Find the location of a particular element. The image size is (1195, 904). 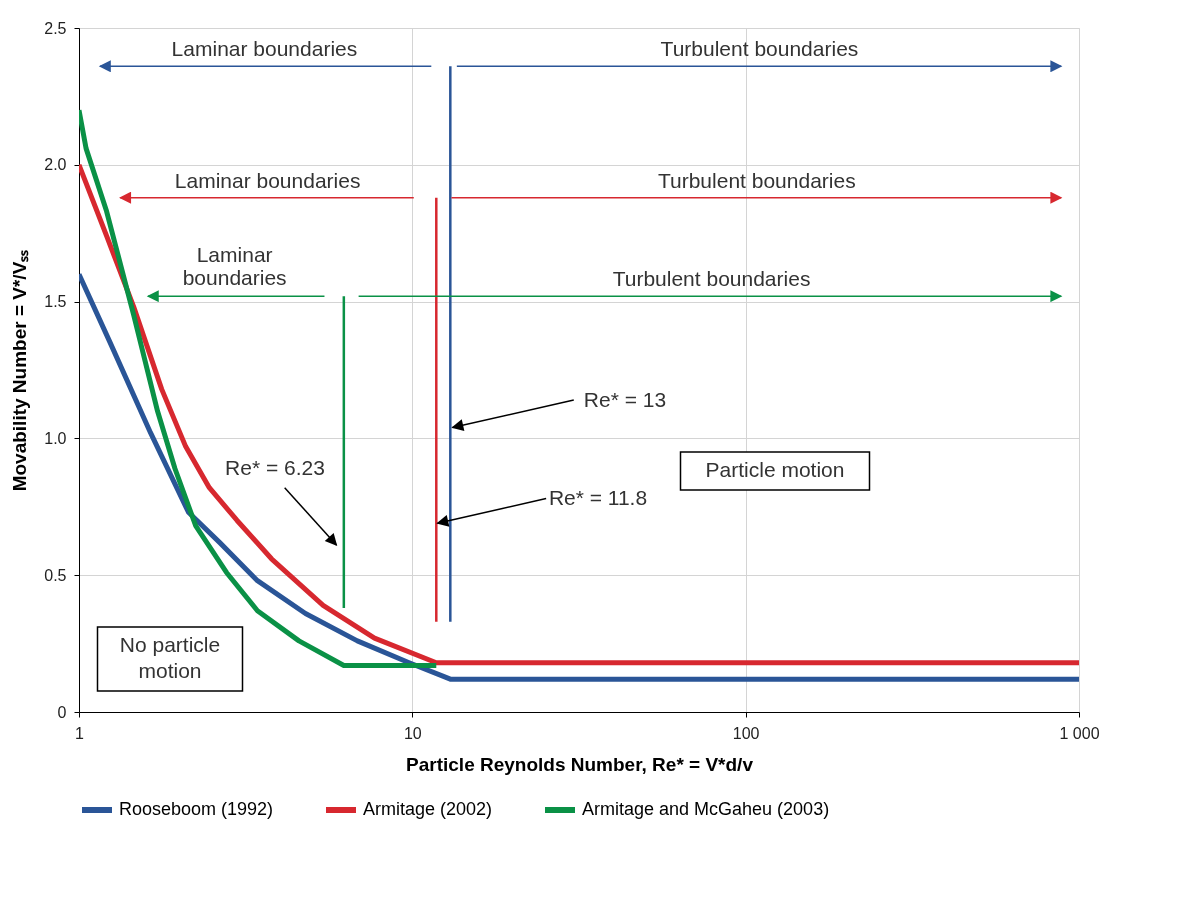

legend-label: Rooseboom (1992) is located at coordinates (196, 809).